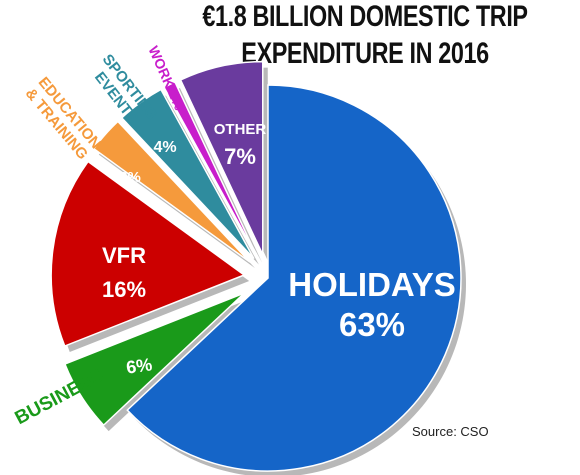  What do you see at coordinates (371, 284) in the screenshot?
I see `slice-label-holidays: HOLIDAYS` at bounding box center [371, 284].